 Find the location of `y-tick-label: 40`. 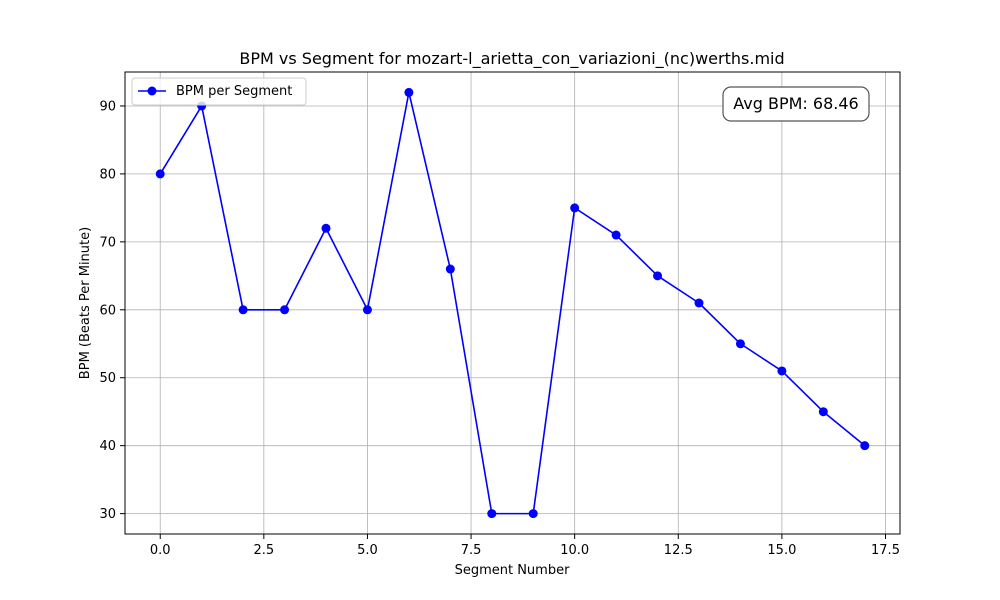

y-tick-label: 40 is located at coordinates (107, 446).